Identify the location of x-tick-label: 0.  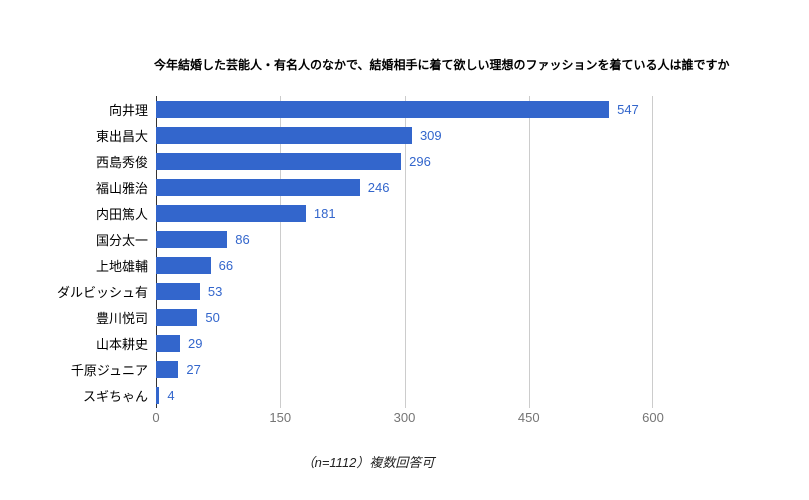
(156, 417).